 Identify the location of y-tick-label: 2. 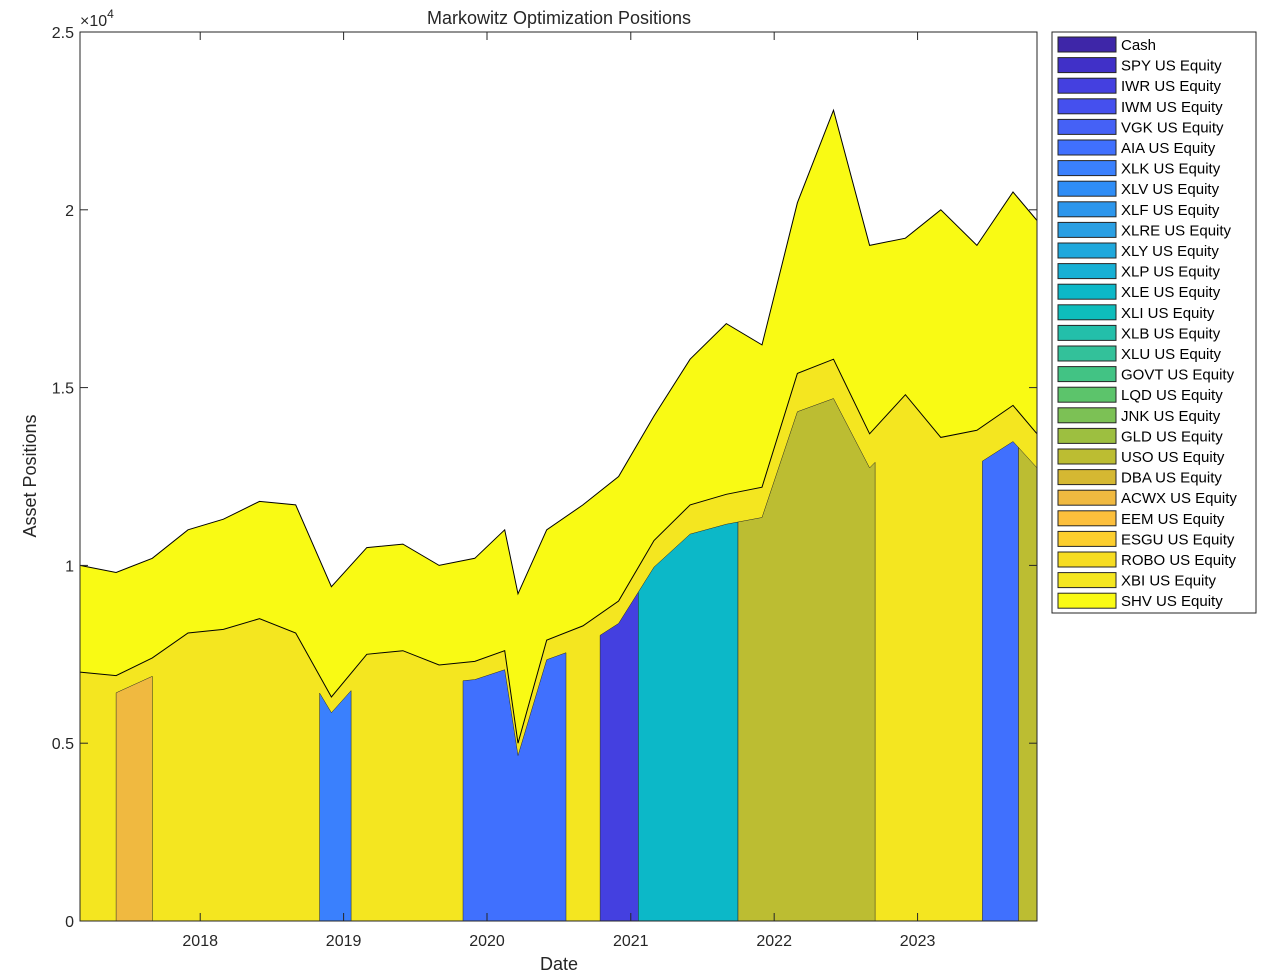
(69, 211).